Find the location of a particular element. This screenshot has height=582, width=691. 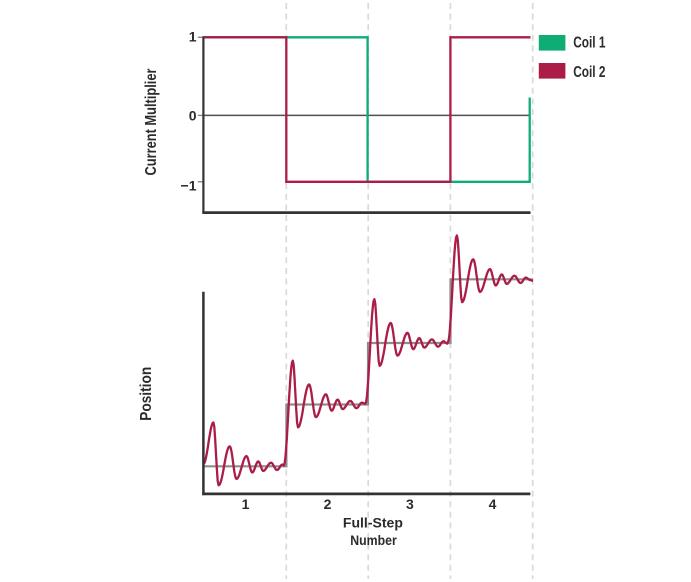

svg-text: Number is located at coordinates (373, 540).